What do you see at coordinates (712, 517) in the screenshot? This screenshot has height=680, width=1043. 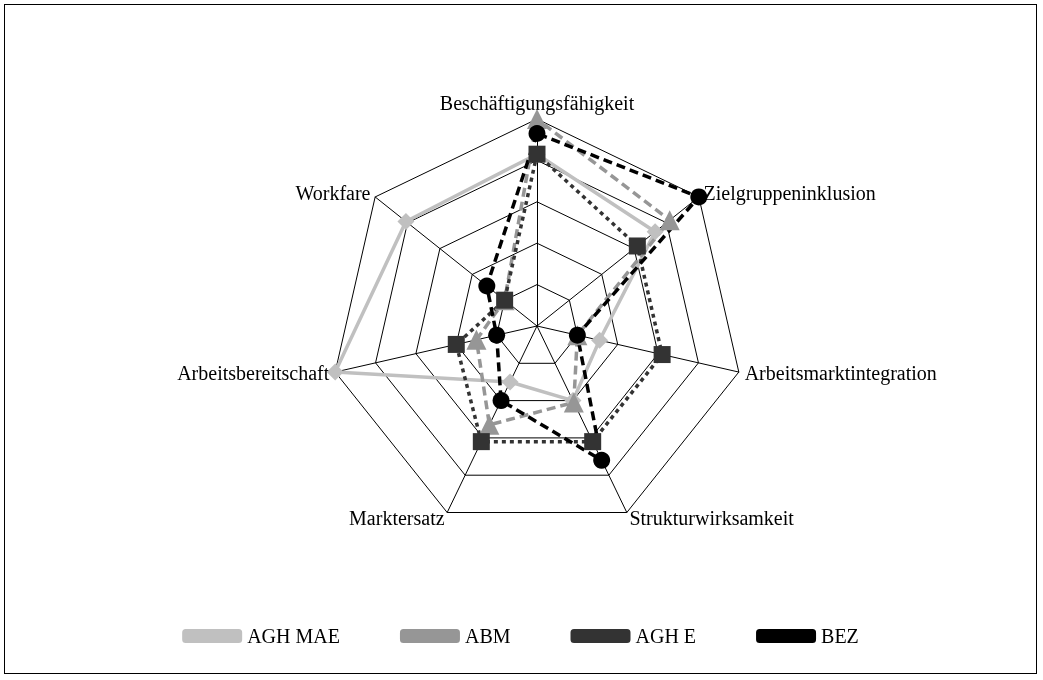 I see `spoke-label: Strukturwirksamkeit` at bounding box center [712, 517].